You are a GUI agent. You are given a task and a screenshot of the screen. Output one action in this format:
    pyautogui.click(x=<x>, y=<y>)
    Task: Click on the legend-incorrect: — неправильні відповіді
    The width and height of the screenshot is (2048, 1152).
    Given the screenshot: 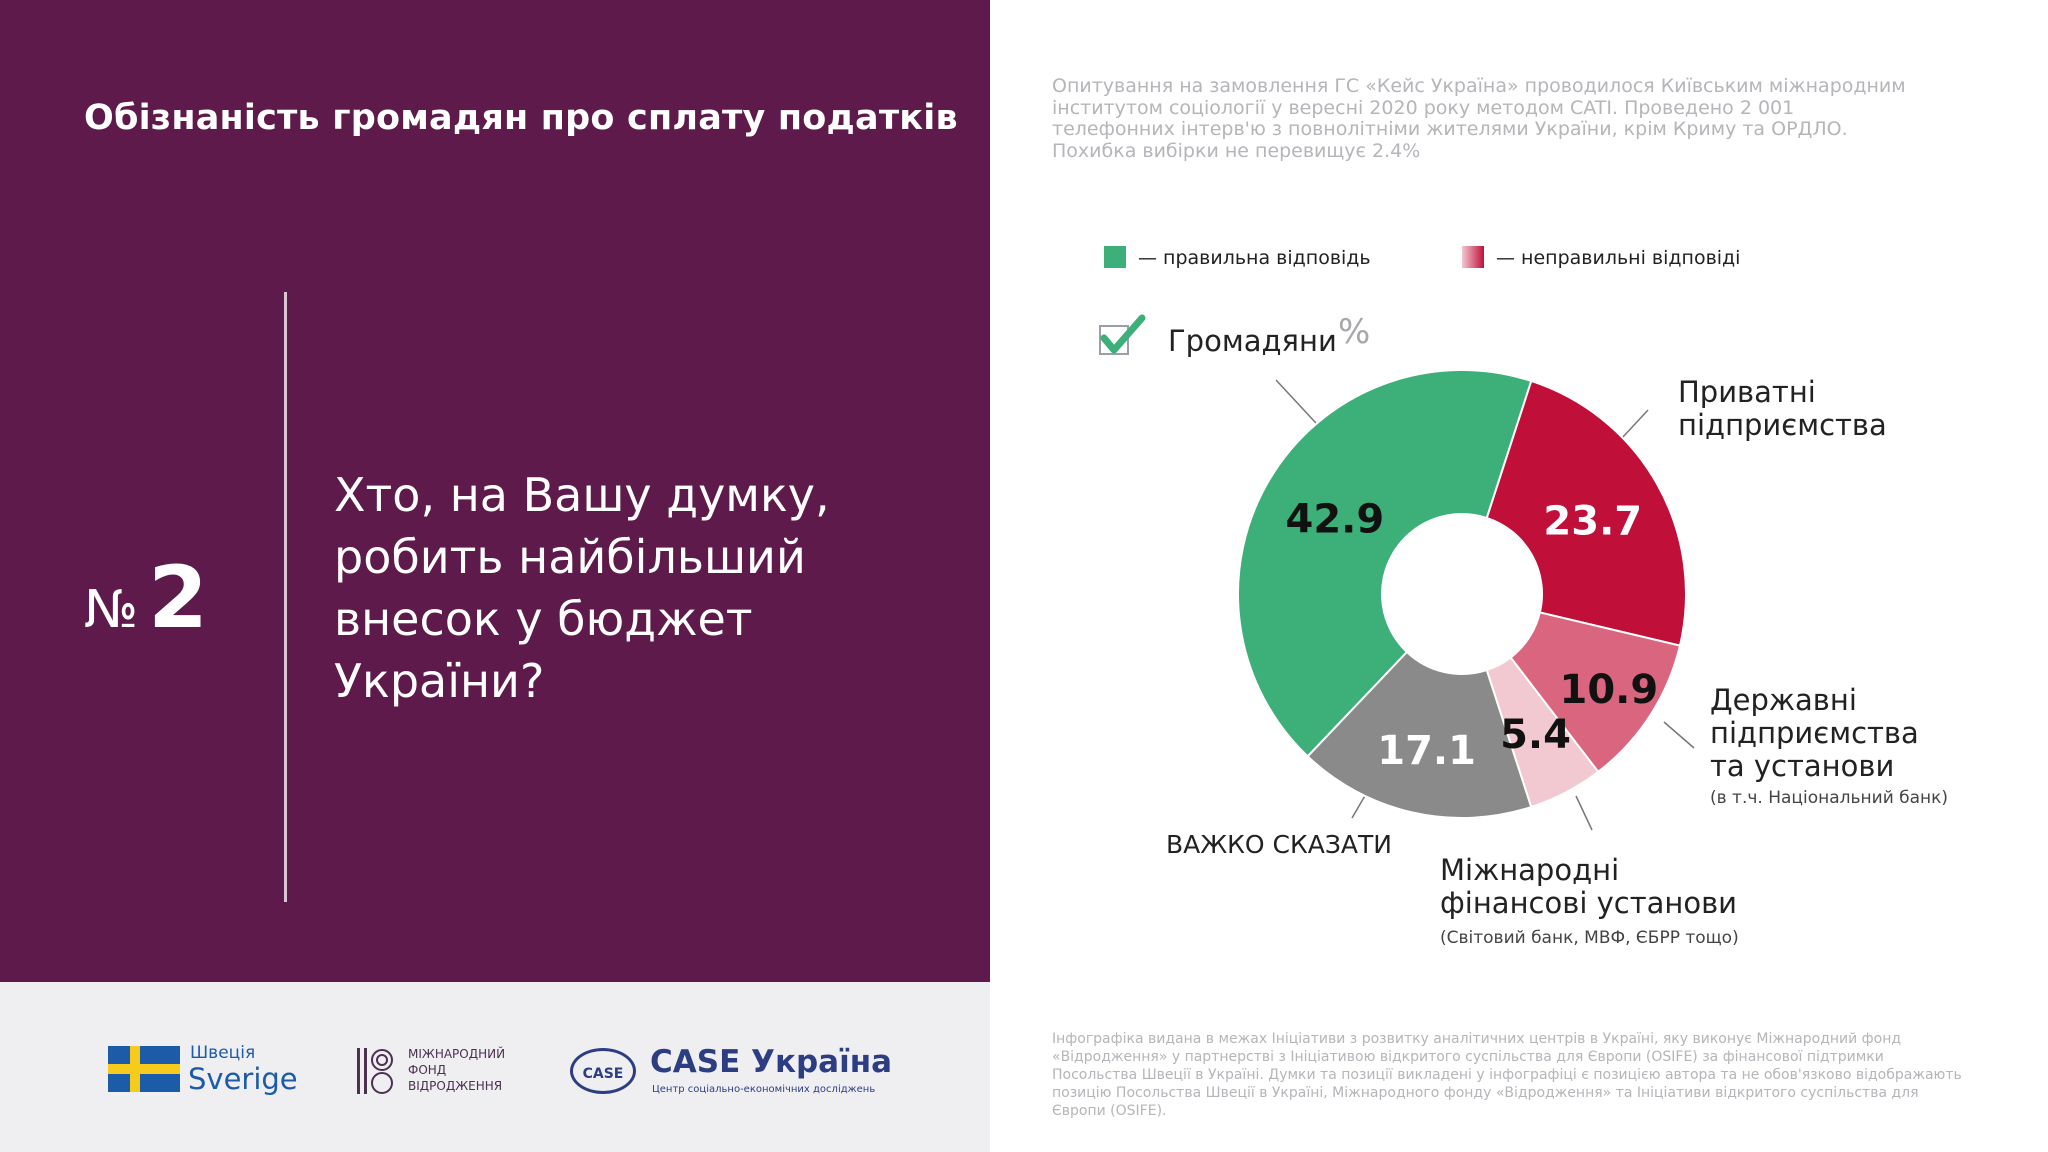 What is the action you would take?
    pyautogui.click(x=1601, y=257)
    